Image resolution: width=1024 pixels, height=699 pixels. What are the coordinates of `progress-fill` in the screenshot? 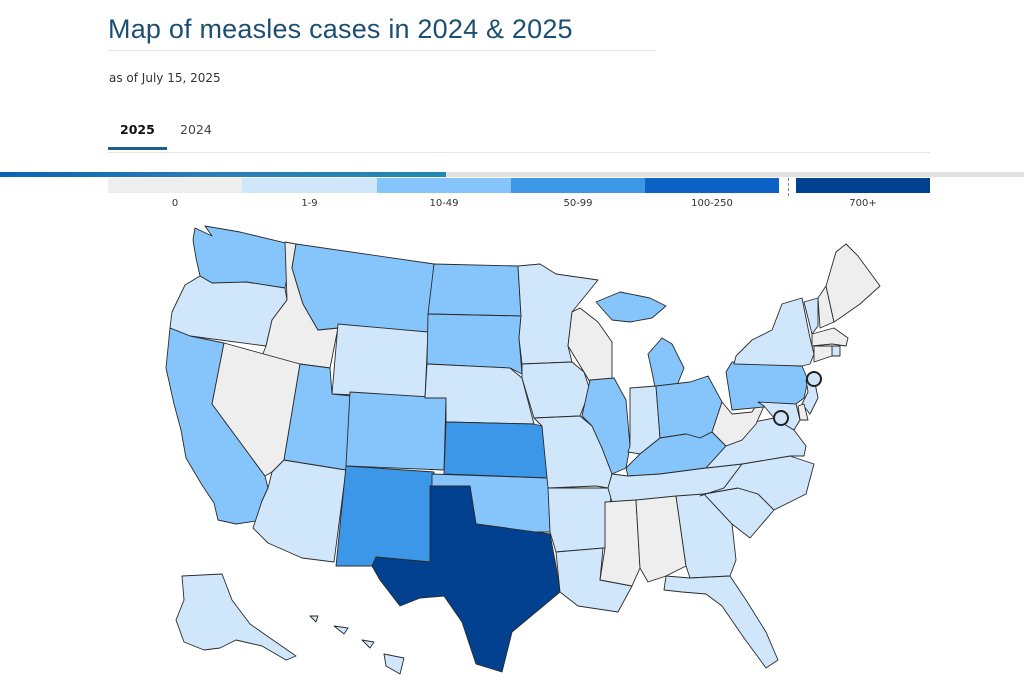 It's located at (223, 174).